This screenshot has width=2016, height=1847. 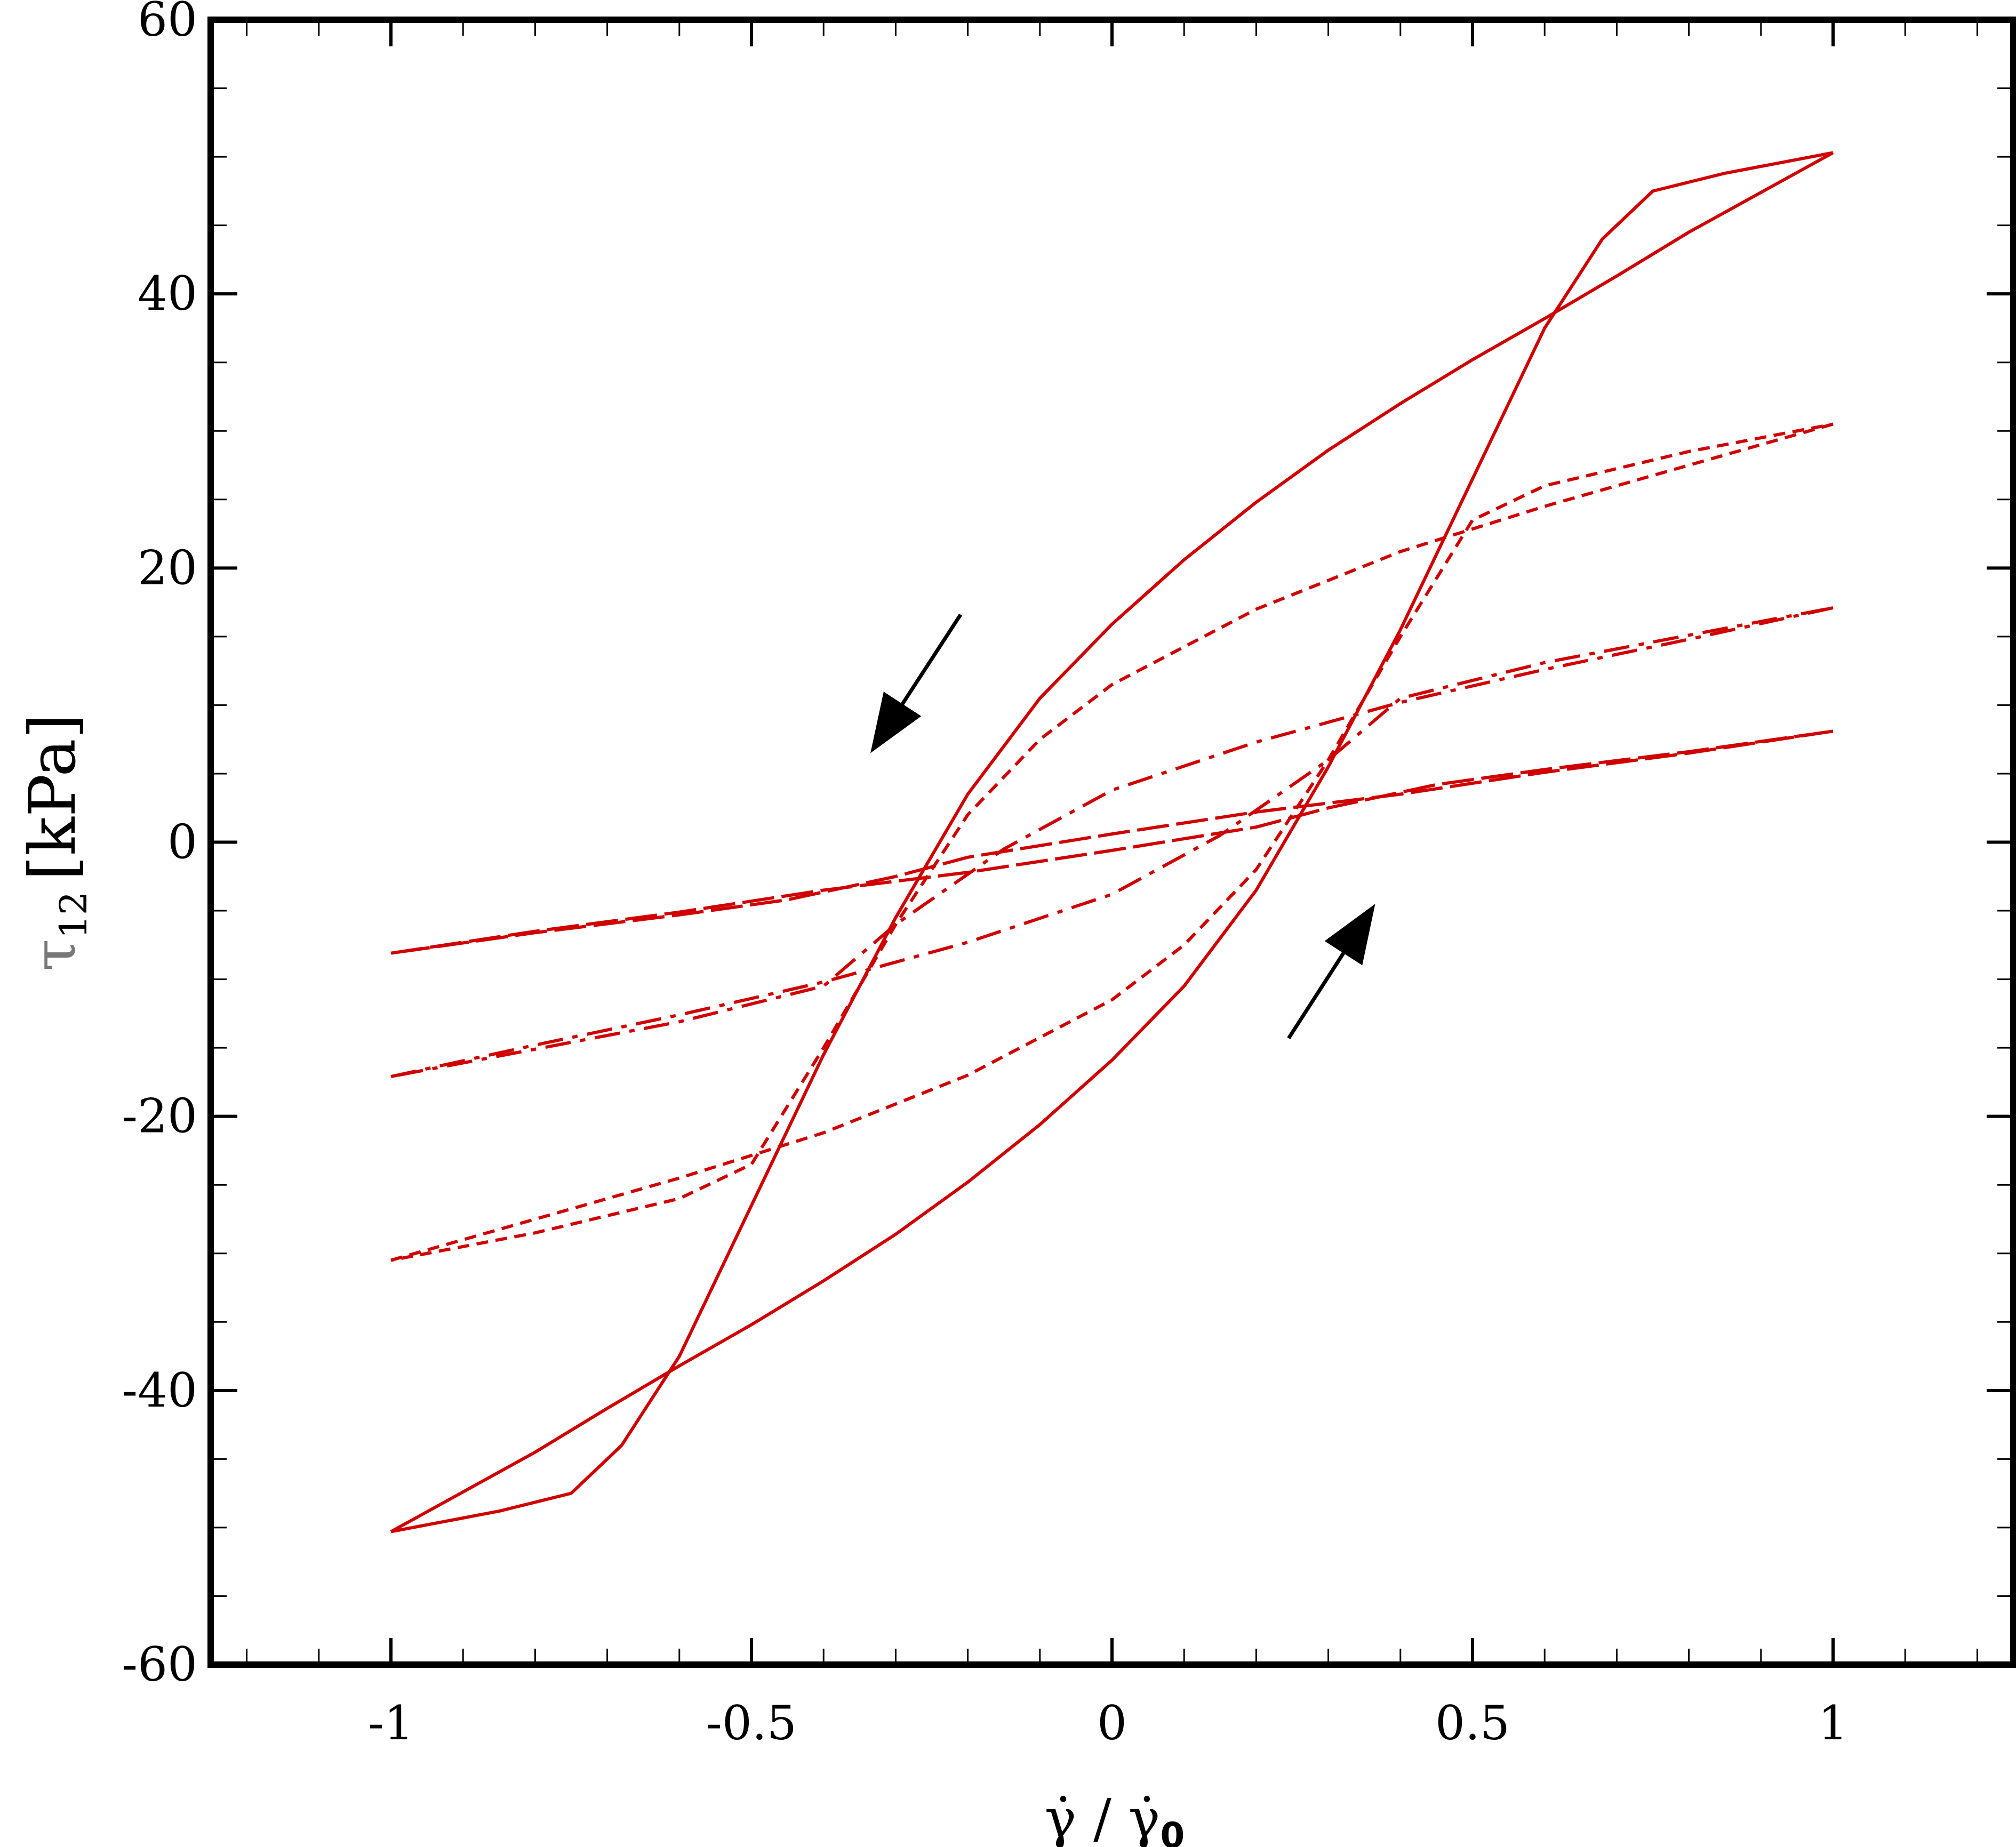 I want to click on y-axis-unit: [kPa], so click(x=53, y=796).